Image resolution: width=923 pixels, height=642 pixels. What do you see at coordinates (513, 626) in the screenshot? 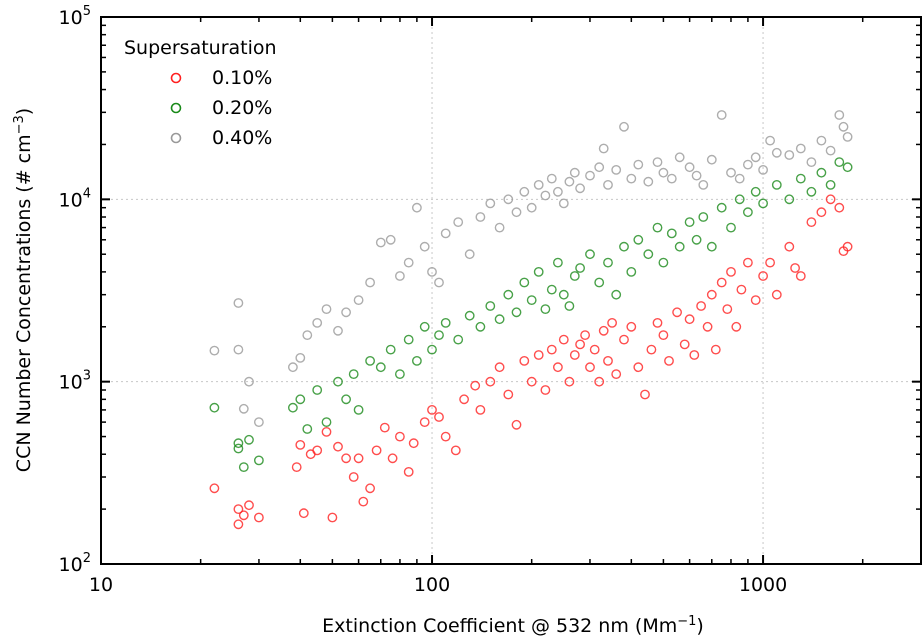
I see `x-axis-label: Extinction Coefficient @ 532 nm (Mm−1)` at bounding box center [513, 626].